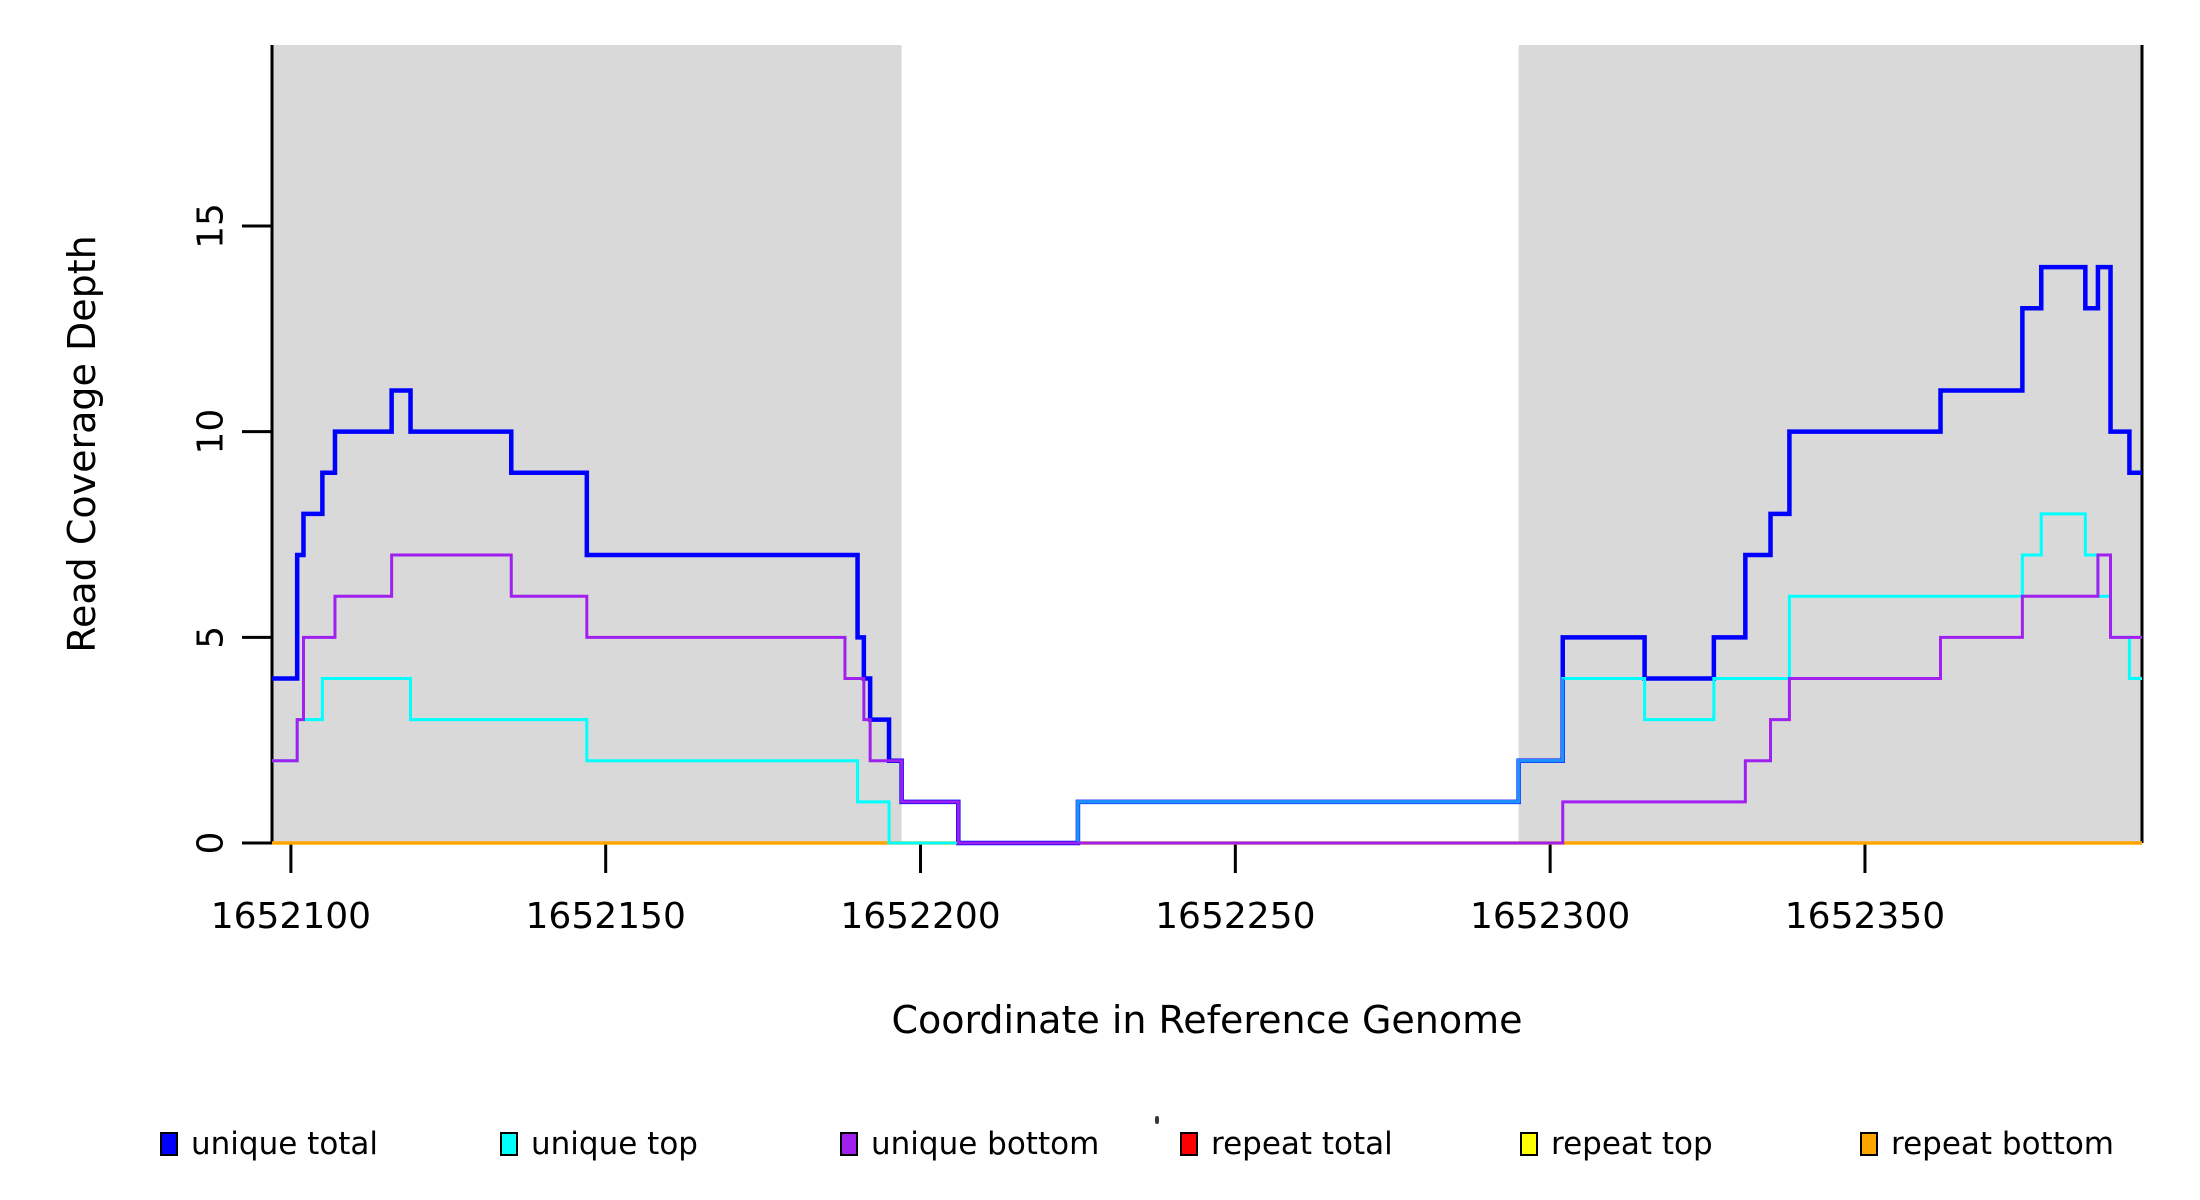 Image resolution: width=2200 pixels, height=1200 pixels. Describe the element at coordinates (920, 916) in the screenshot. I see `x-tick-label: 1652200` at that location.